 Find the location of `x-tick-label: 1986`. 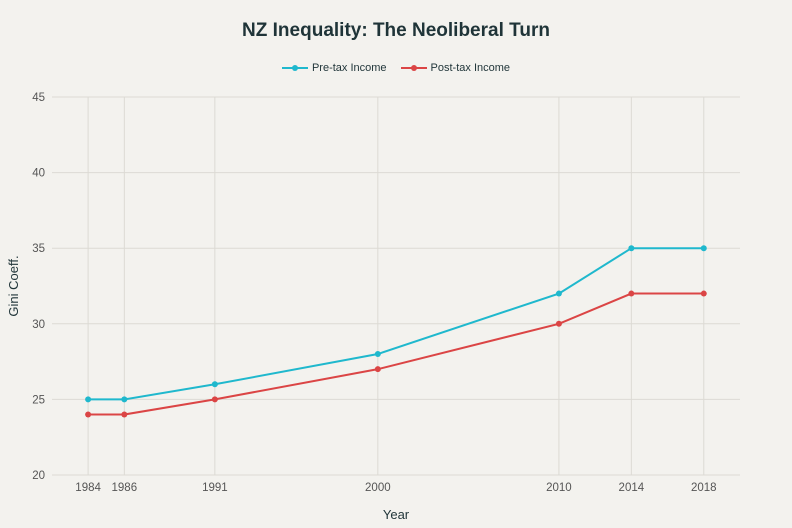

x-tick-label: 1986 is located at coordinates (125, 488).